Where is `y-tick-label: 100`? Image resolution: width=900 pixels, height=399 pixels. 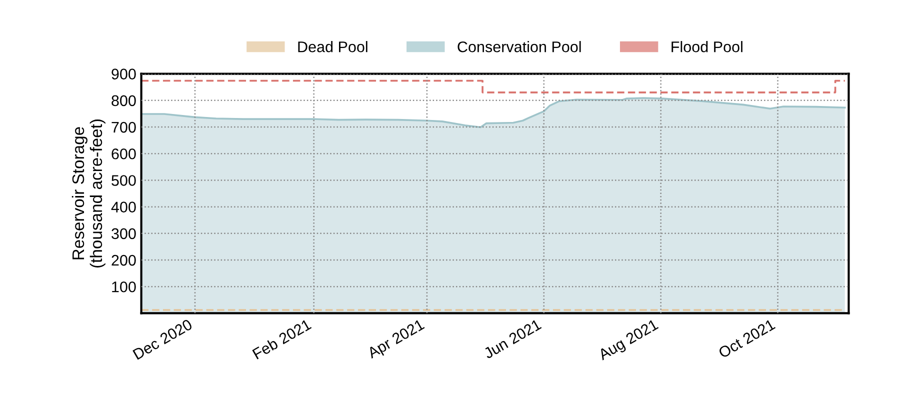
y-tick-label: 100 is located at coordinates (124, 286).